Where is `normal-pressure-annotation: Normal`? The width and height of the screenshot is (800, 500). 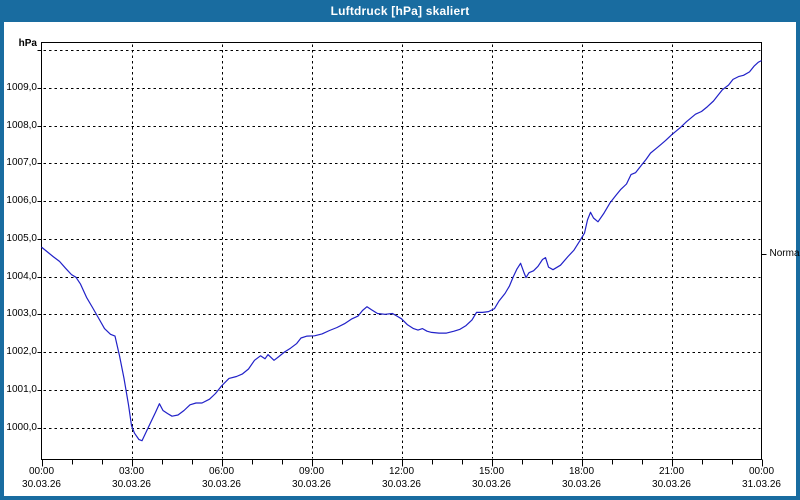
normal-pressure-annotation: Normal is located at coordinates (784, 253).